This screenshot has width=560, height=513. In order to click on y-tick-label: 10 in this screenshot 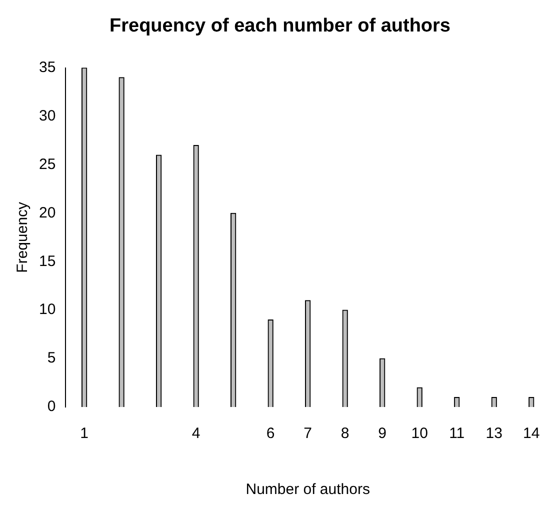, I will do `click(47, 309)`.